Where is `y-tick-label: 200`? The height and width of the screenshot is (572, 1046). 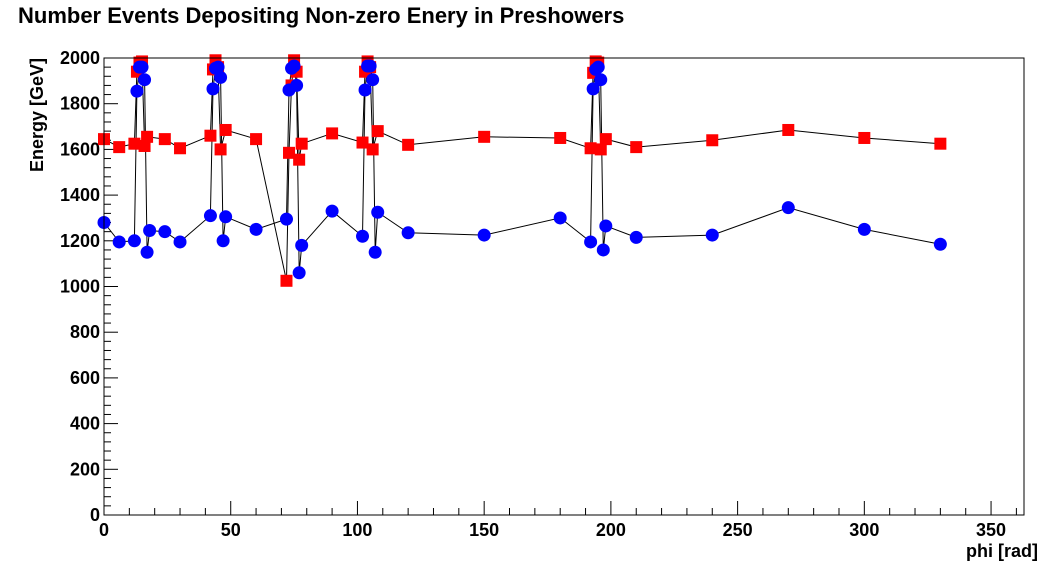 y-tick-label: 200 is located at coordinates (85, 469).